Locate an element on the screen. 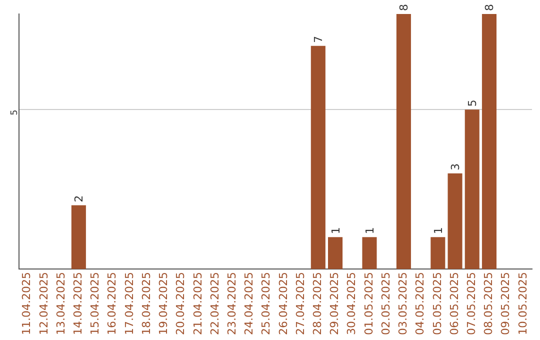 Image resolution: width=540 pixels, height=340 pixels. x-tick-label: 12.04.2025 is located at coordinates (43, 304).